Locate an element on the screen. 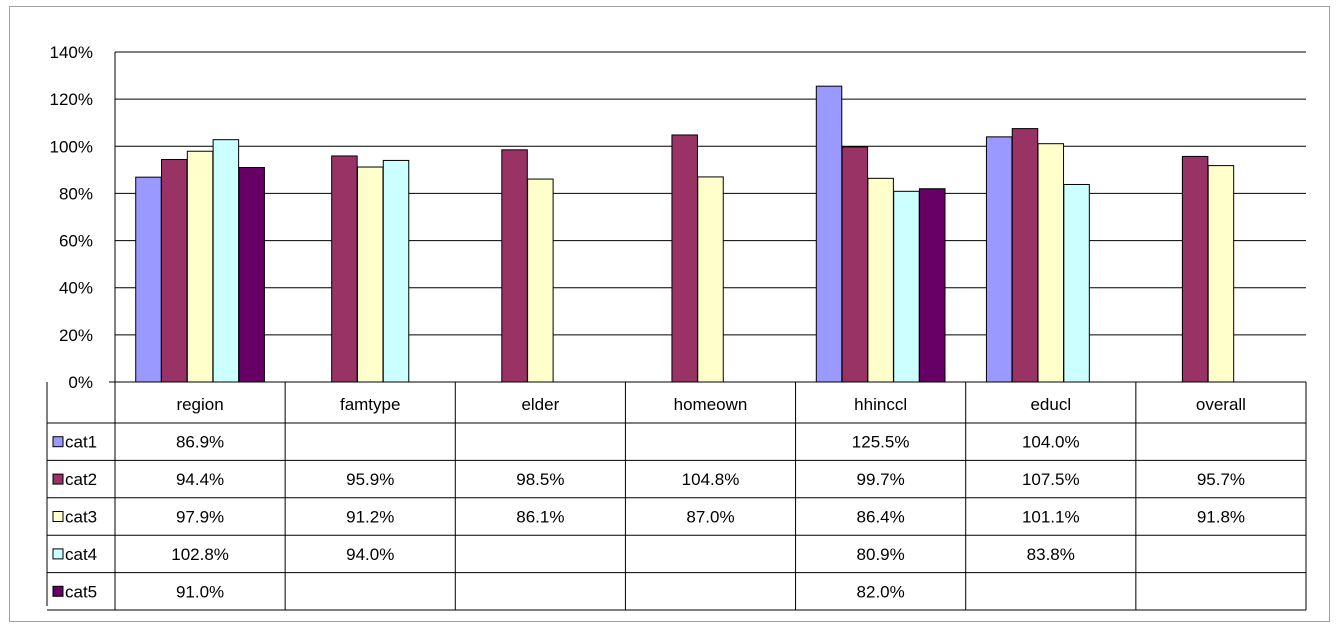 This screenshot has width=1338, height=628. bar-cat2-overall is located at coordinates (1195, 269).